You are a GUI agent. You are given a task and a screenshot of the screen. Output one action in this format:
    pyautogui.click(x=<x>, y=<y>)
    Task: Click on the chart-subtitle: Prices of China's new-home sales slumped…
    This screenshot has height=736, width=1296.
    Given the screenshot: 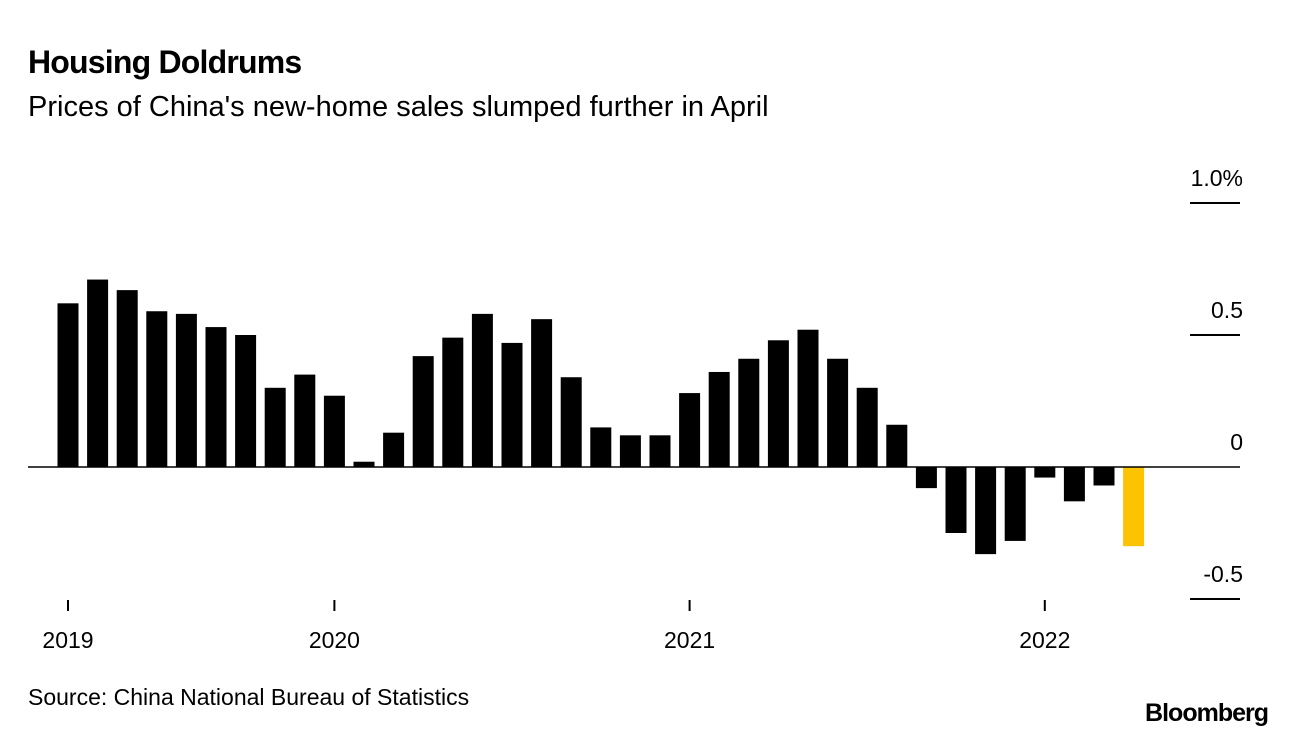 What is the action you would take?
    pyautogui.click(x=398, y=107)
    